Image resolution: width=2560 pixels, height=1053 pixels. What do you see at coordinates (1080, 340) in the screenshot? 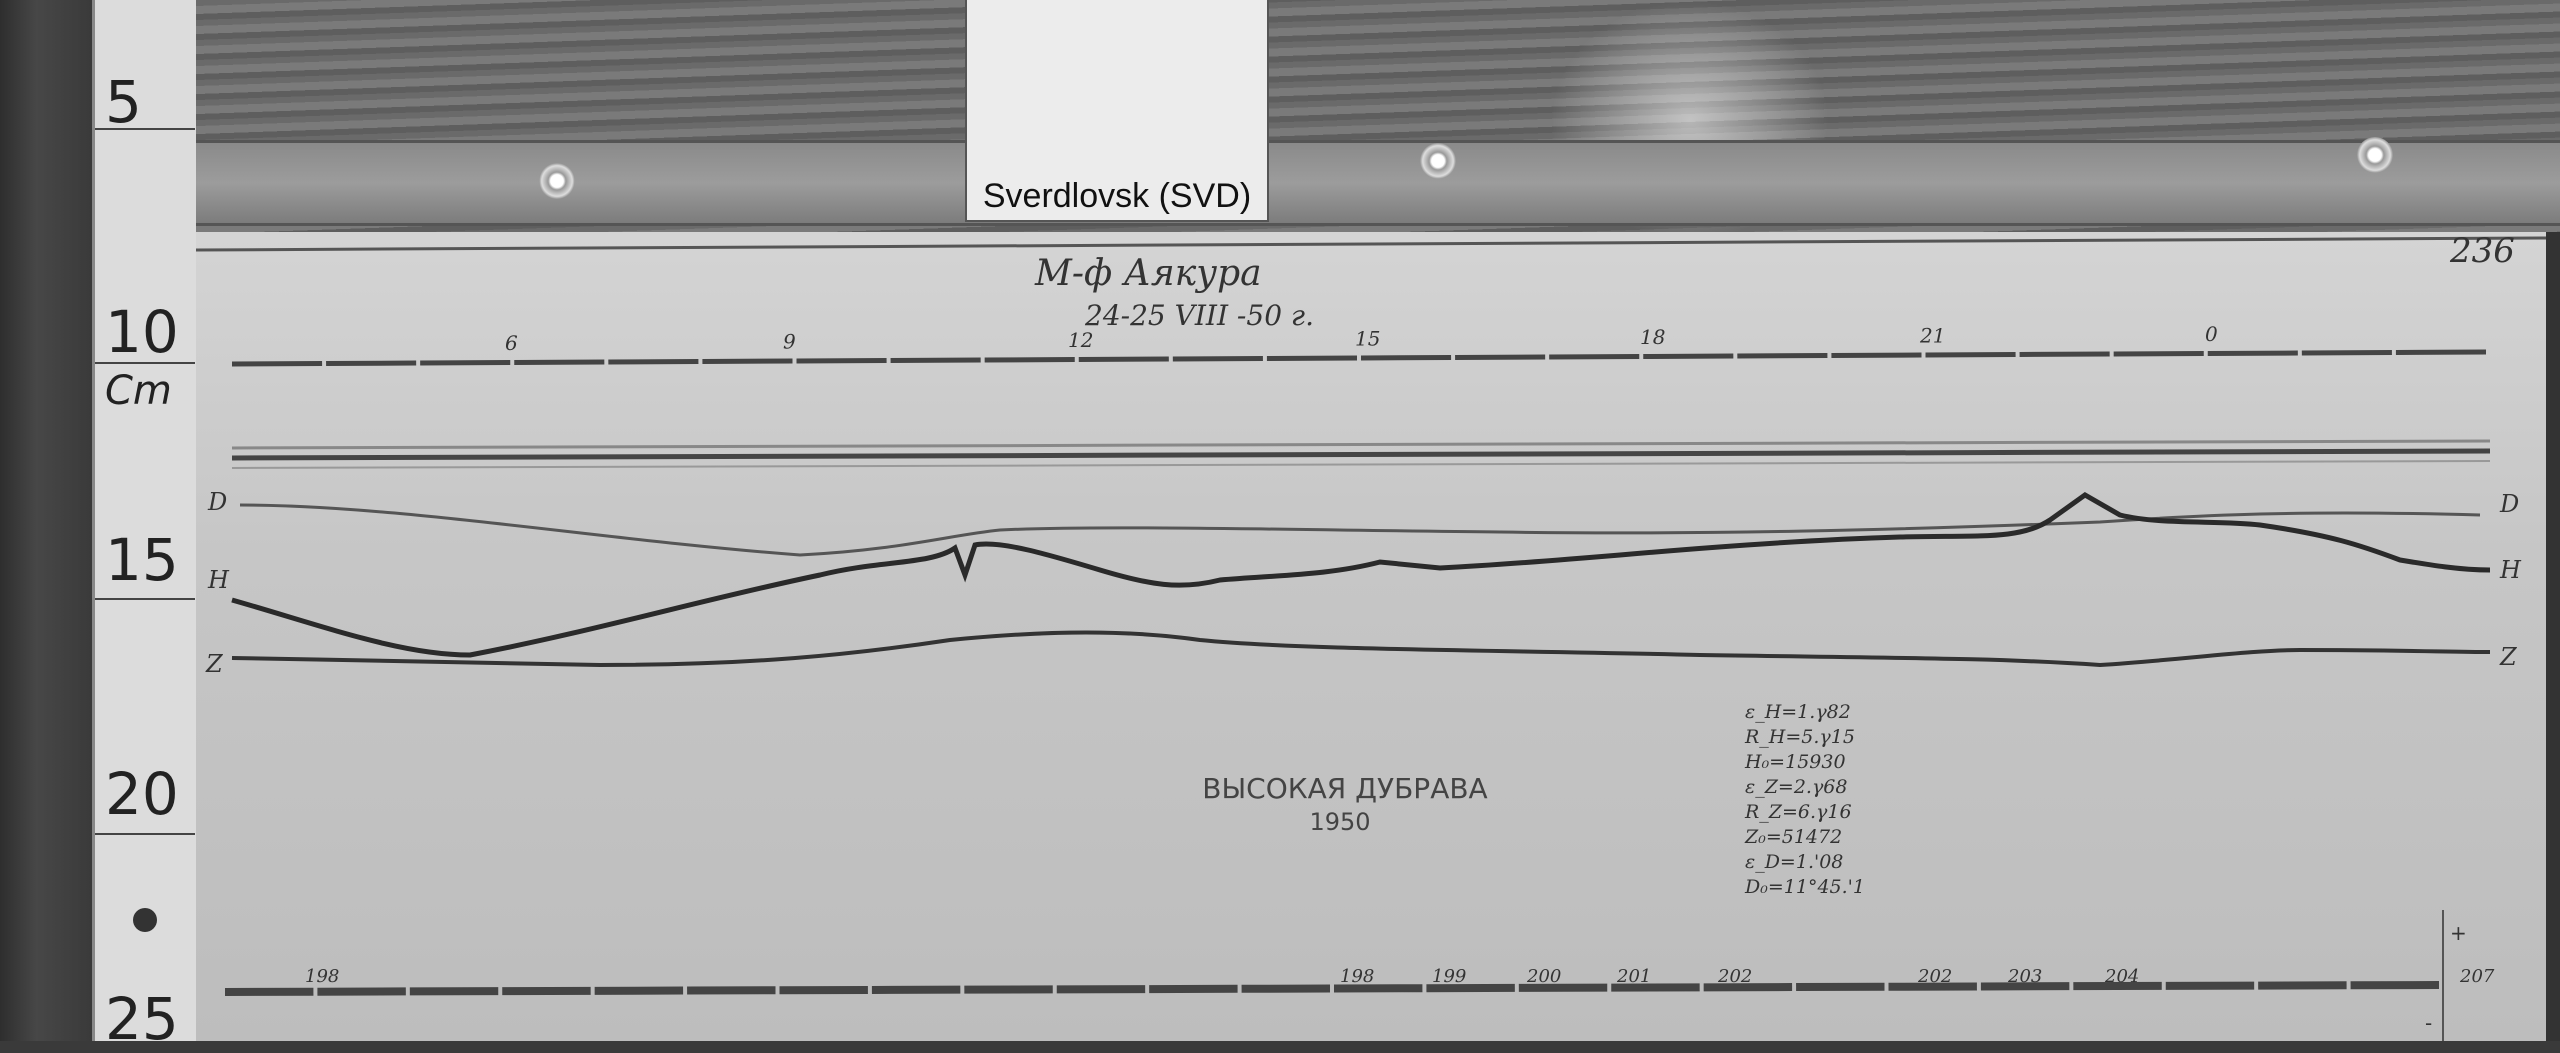
I see `time-mark-label: 12` at bounding box center [1080, 340].